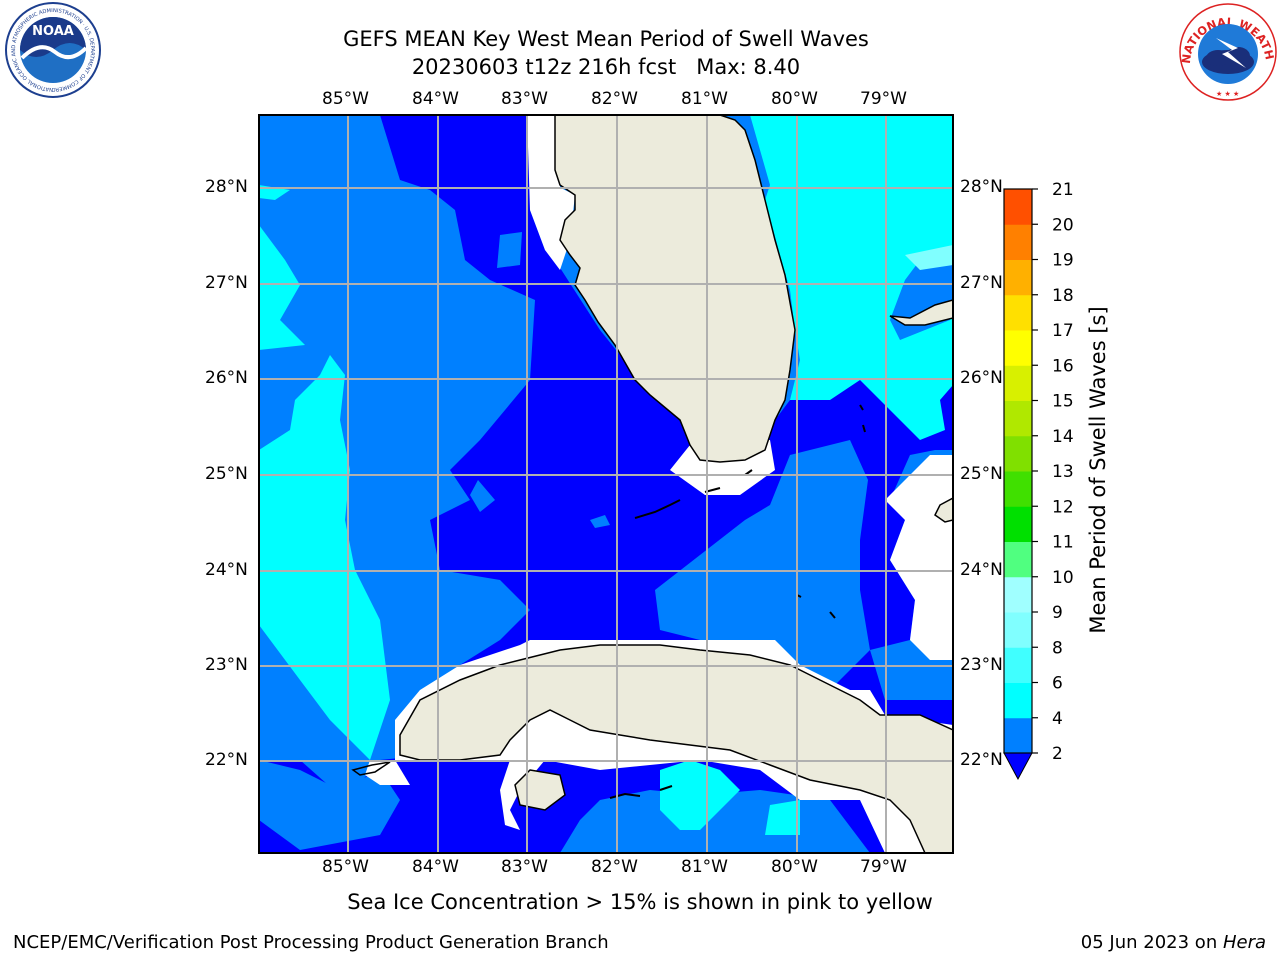 This screenshot has height=960, width=1280. I want to click on lat-label-left: 27°N, so click(226, 283).